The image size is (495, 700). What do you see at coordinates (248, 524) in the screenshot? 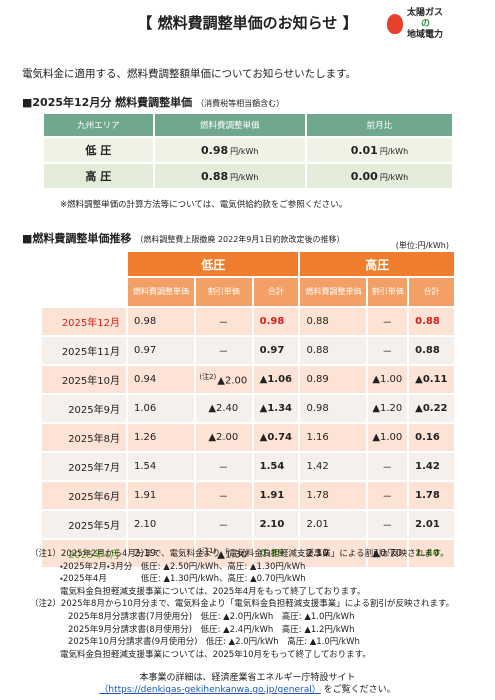
I see `row: 2025年5月 2.10 － 2.10 2.01 － 2.01` at bounding box center [248, 524].